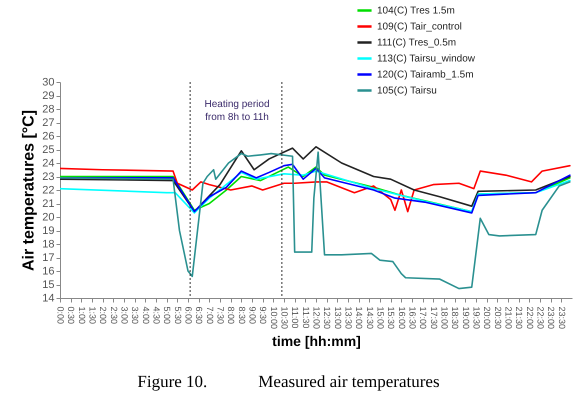 This screenshot has height=406, width=577. I want to click on x-tick-label: 23:00, so click(551, 318).